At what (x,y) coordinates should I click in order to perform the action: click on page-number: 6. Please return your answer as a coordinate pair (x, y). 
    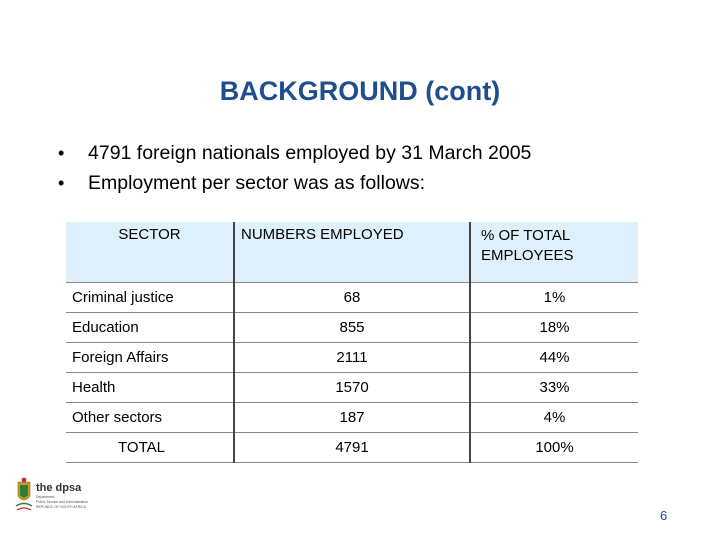
    Looking at the image, I should click on (664, 515).